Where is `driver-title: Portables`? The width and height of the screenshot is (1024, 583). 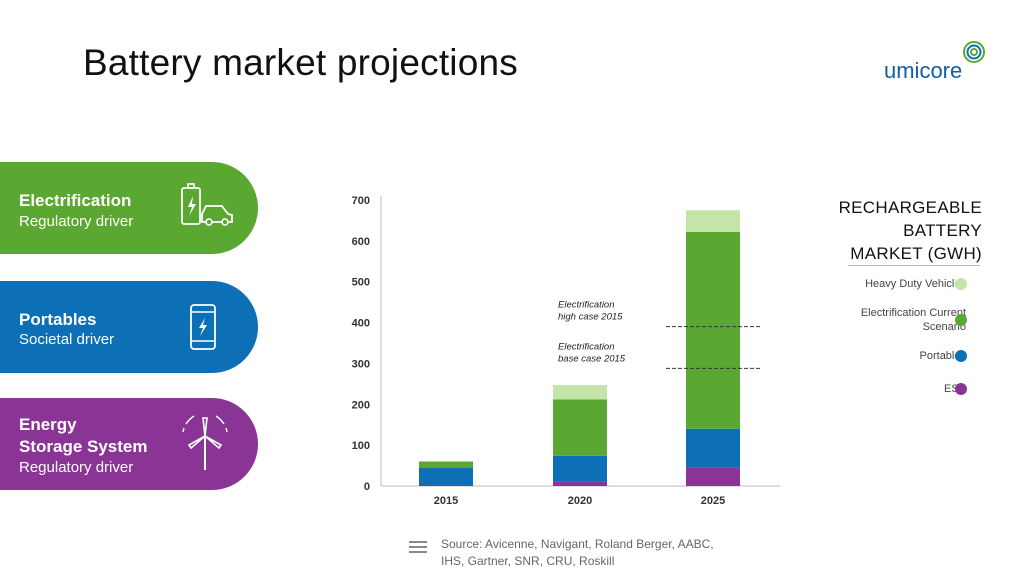 driver-title: Portables is located at coordinates (58, 319).